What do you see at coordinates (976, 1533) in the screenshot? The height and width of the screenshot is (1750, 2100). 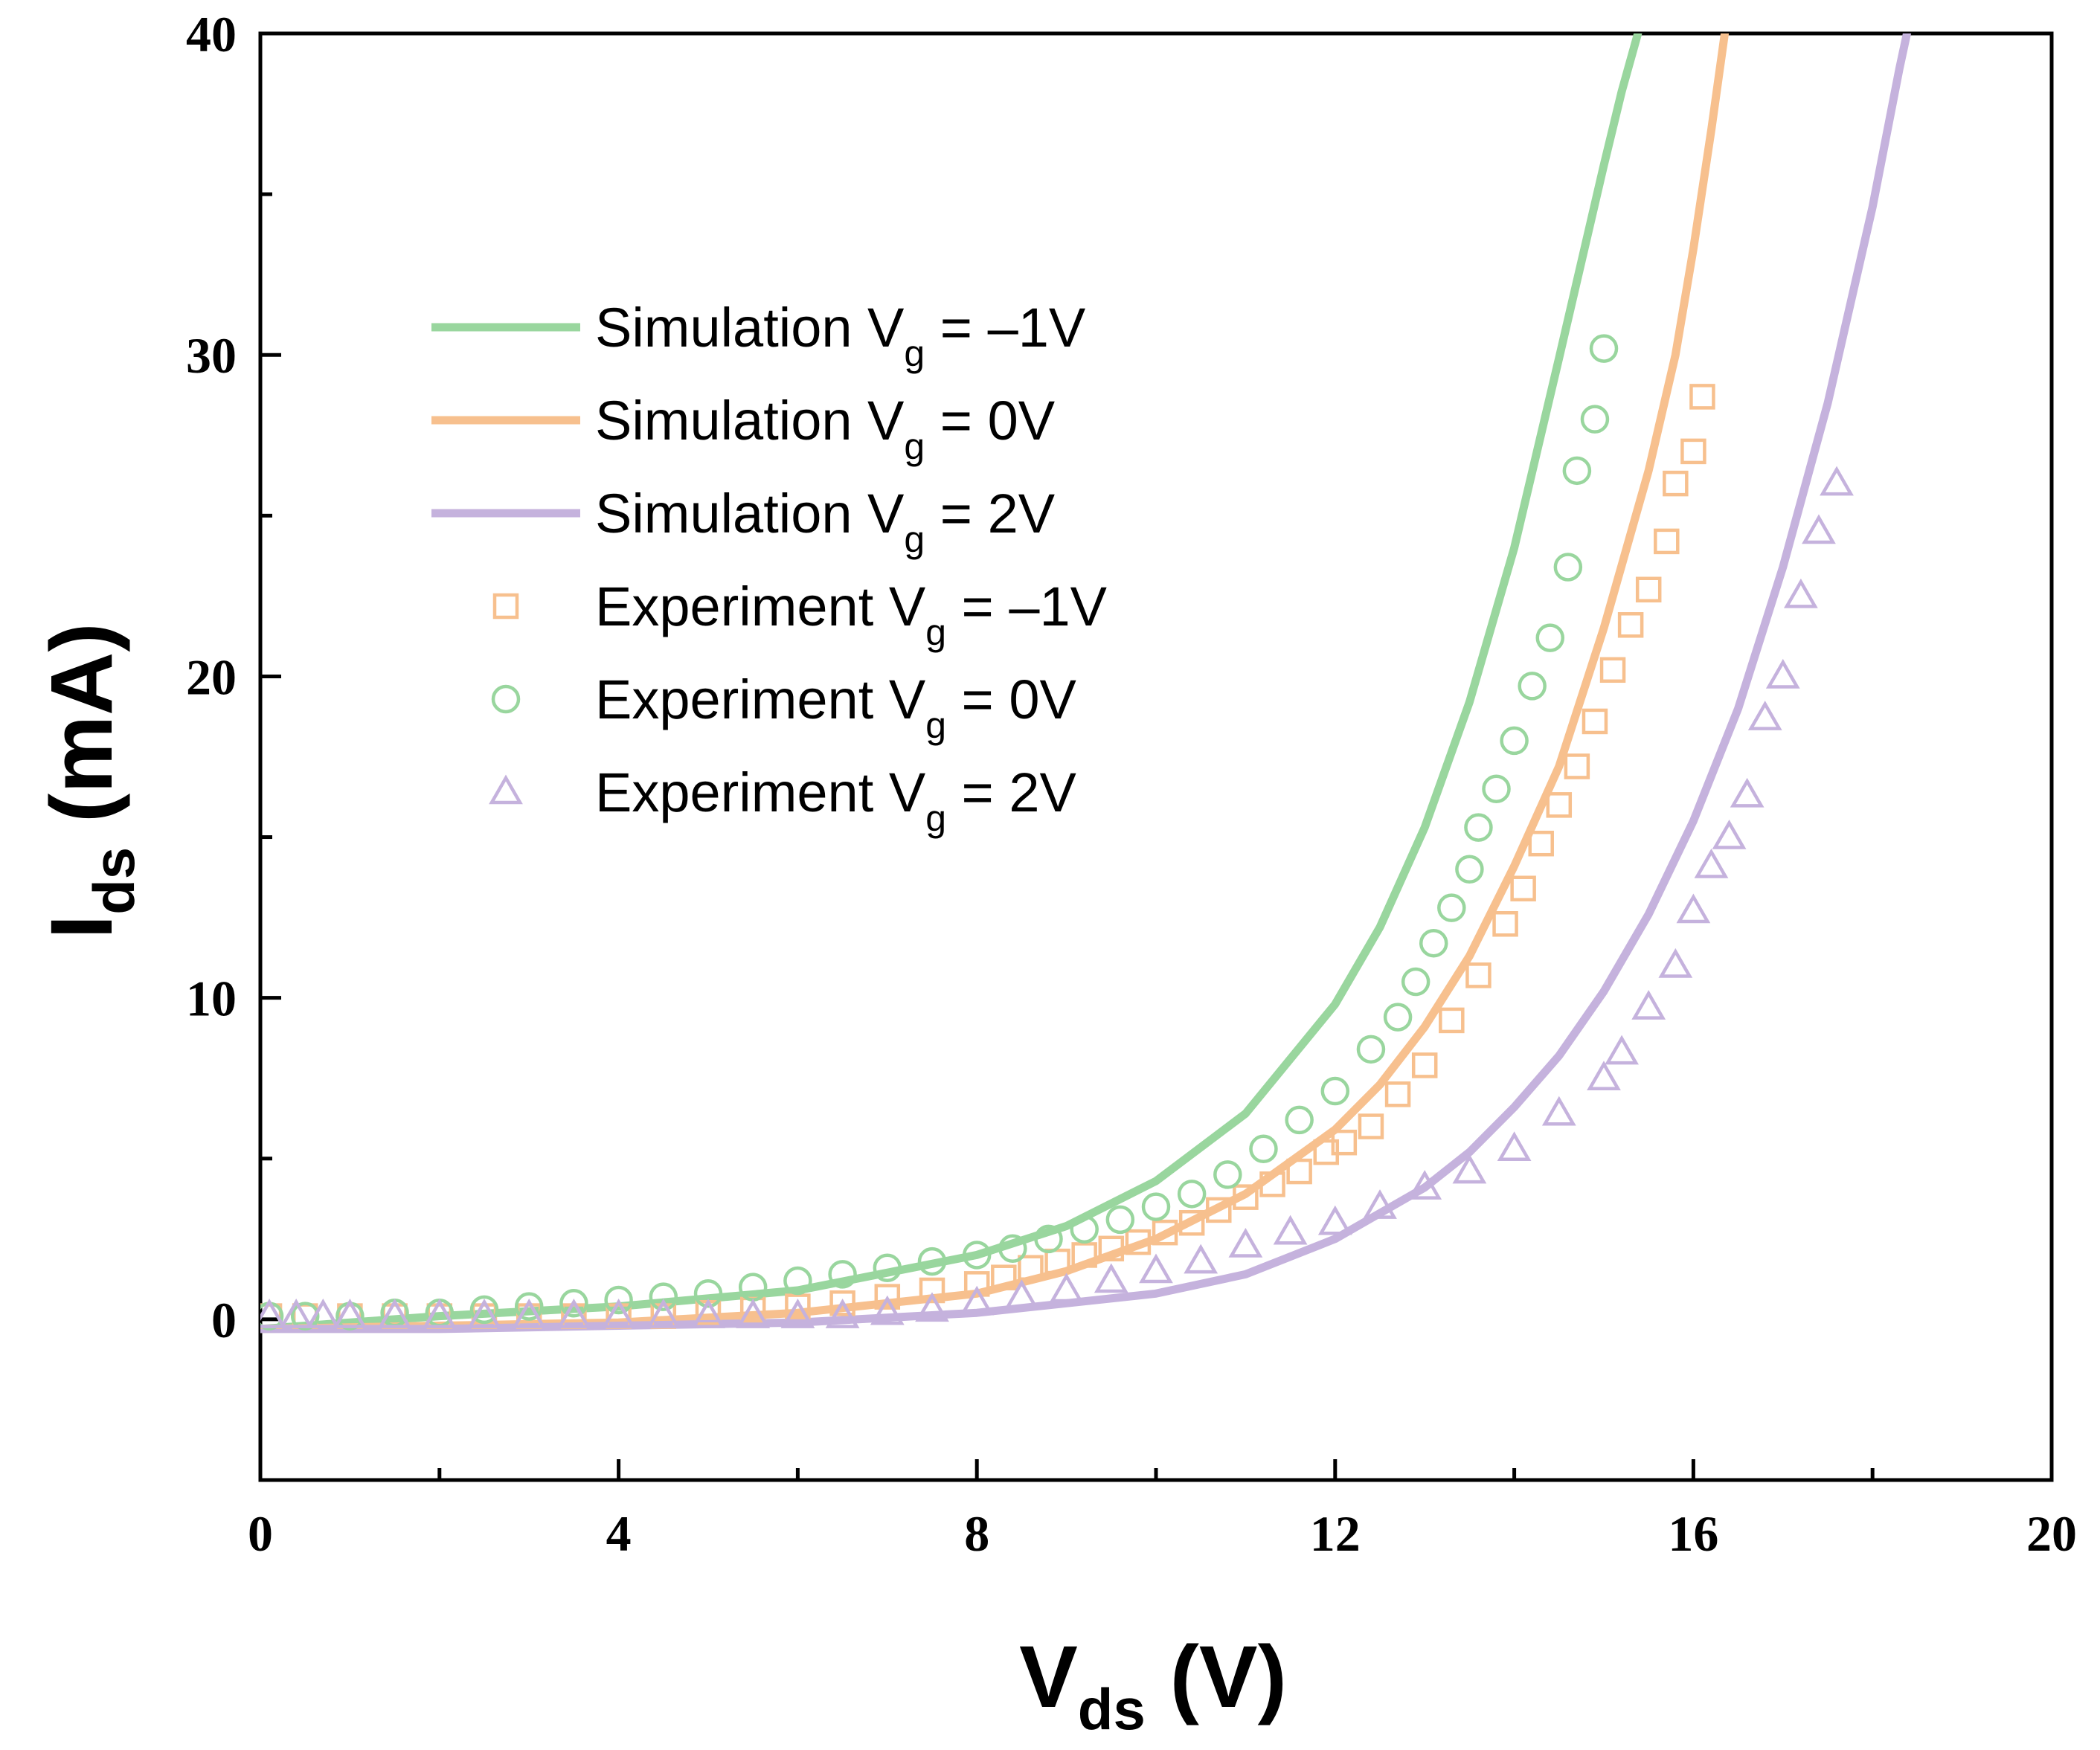 I see `x-tick-label: 8` at bounding box center [976, 1533].